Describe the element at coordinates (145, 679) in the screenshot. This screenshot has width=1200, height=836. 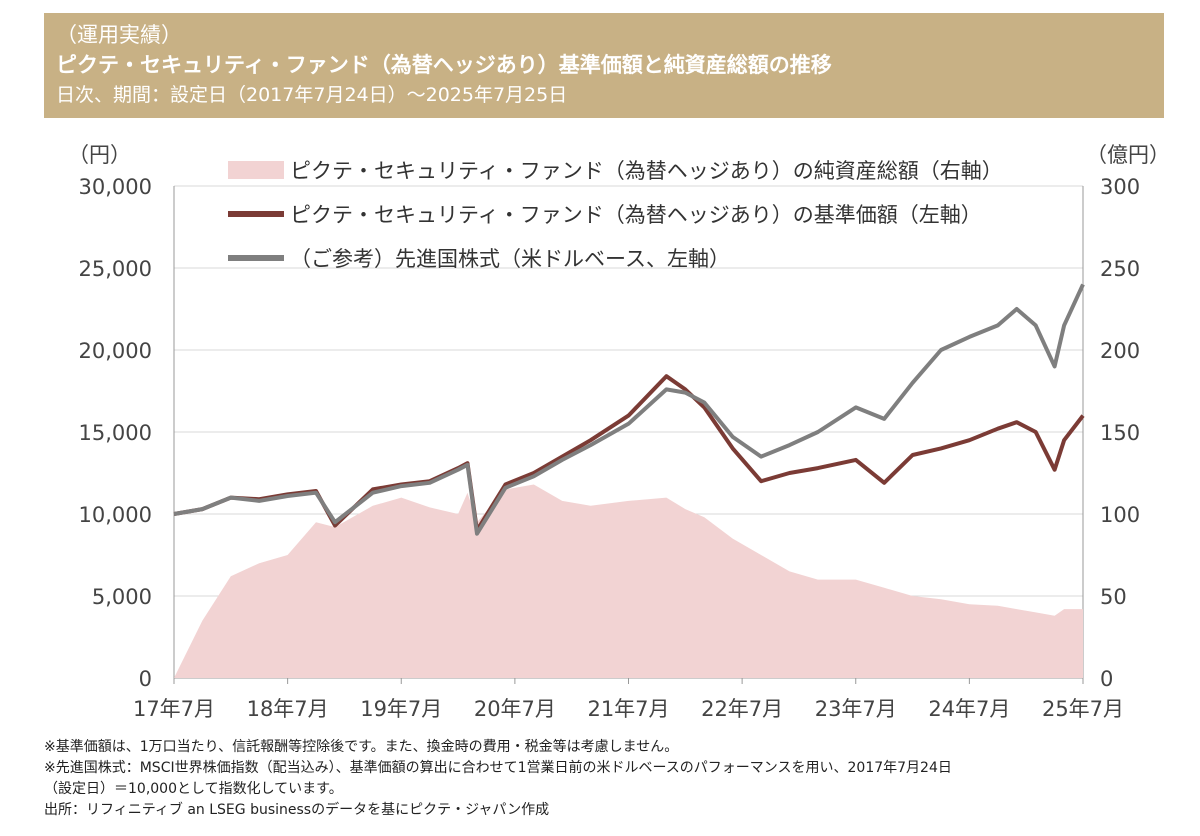
I see `left-tick-label: 0` at that location.